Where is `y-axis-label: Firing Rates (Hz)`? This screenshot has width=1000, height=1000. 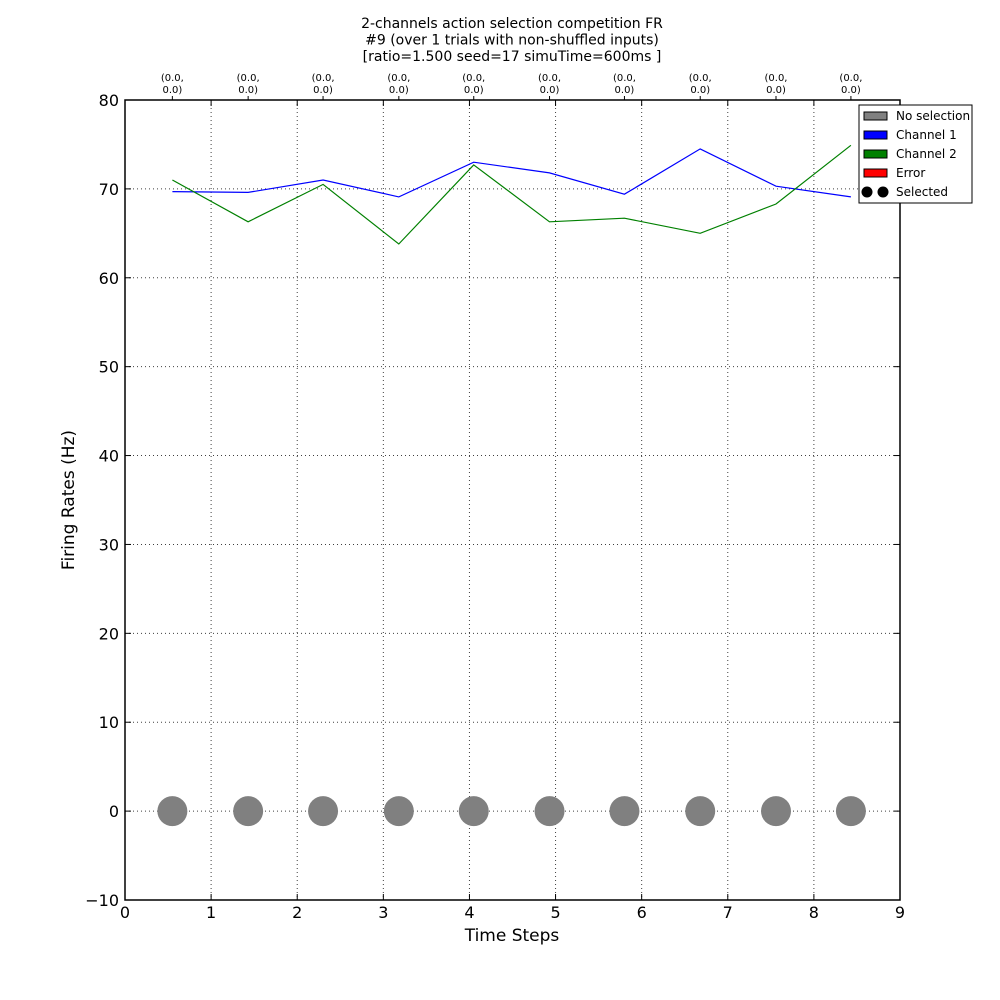
y-axis-label: Firing Rates (Hz) is located at coordinates (69, 500).